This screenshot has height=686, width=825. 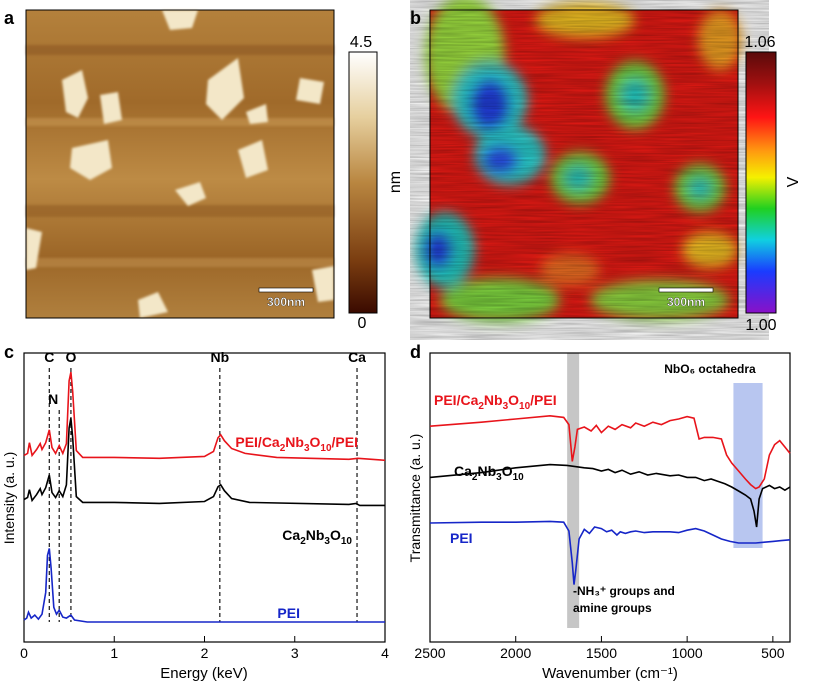 What do you see at coordinates (415, 352) in the screenshot?
I see `panel-d-letter: d` at bounding box center [415, 352].